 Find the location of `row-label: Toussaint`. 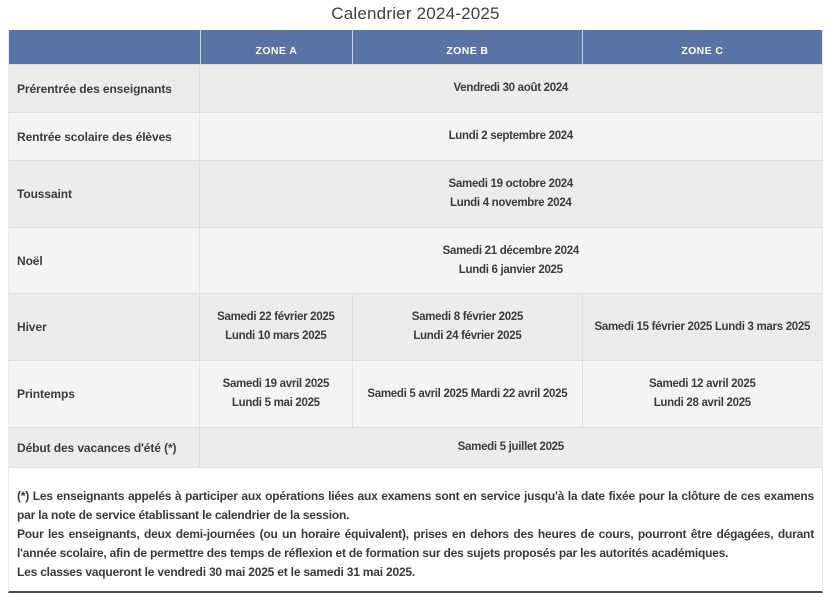

row-label: Toussaint is located at coordinates (104, 194).